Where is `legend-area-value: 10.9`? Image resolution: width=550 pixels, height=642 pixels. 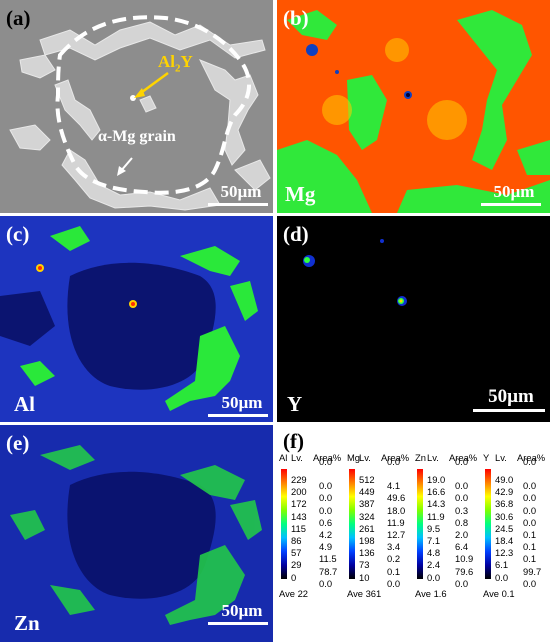
legend-area-value: 10.9 is located at coordinates (464, 559).